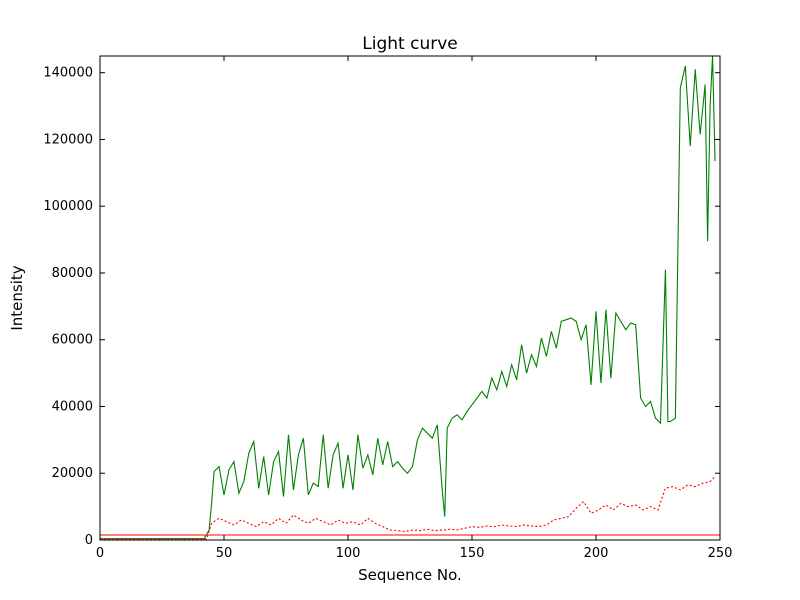 The width and height of the screenshot is (800, 600). I want to click on y-tick-label: 100000, so click(68, 206).